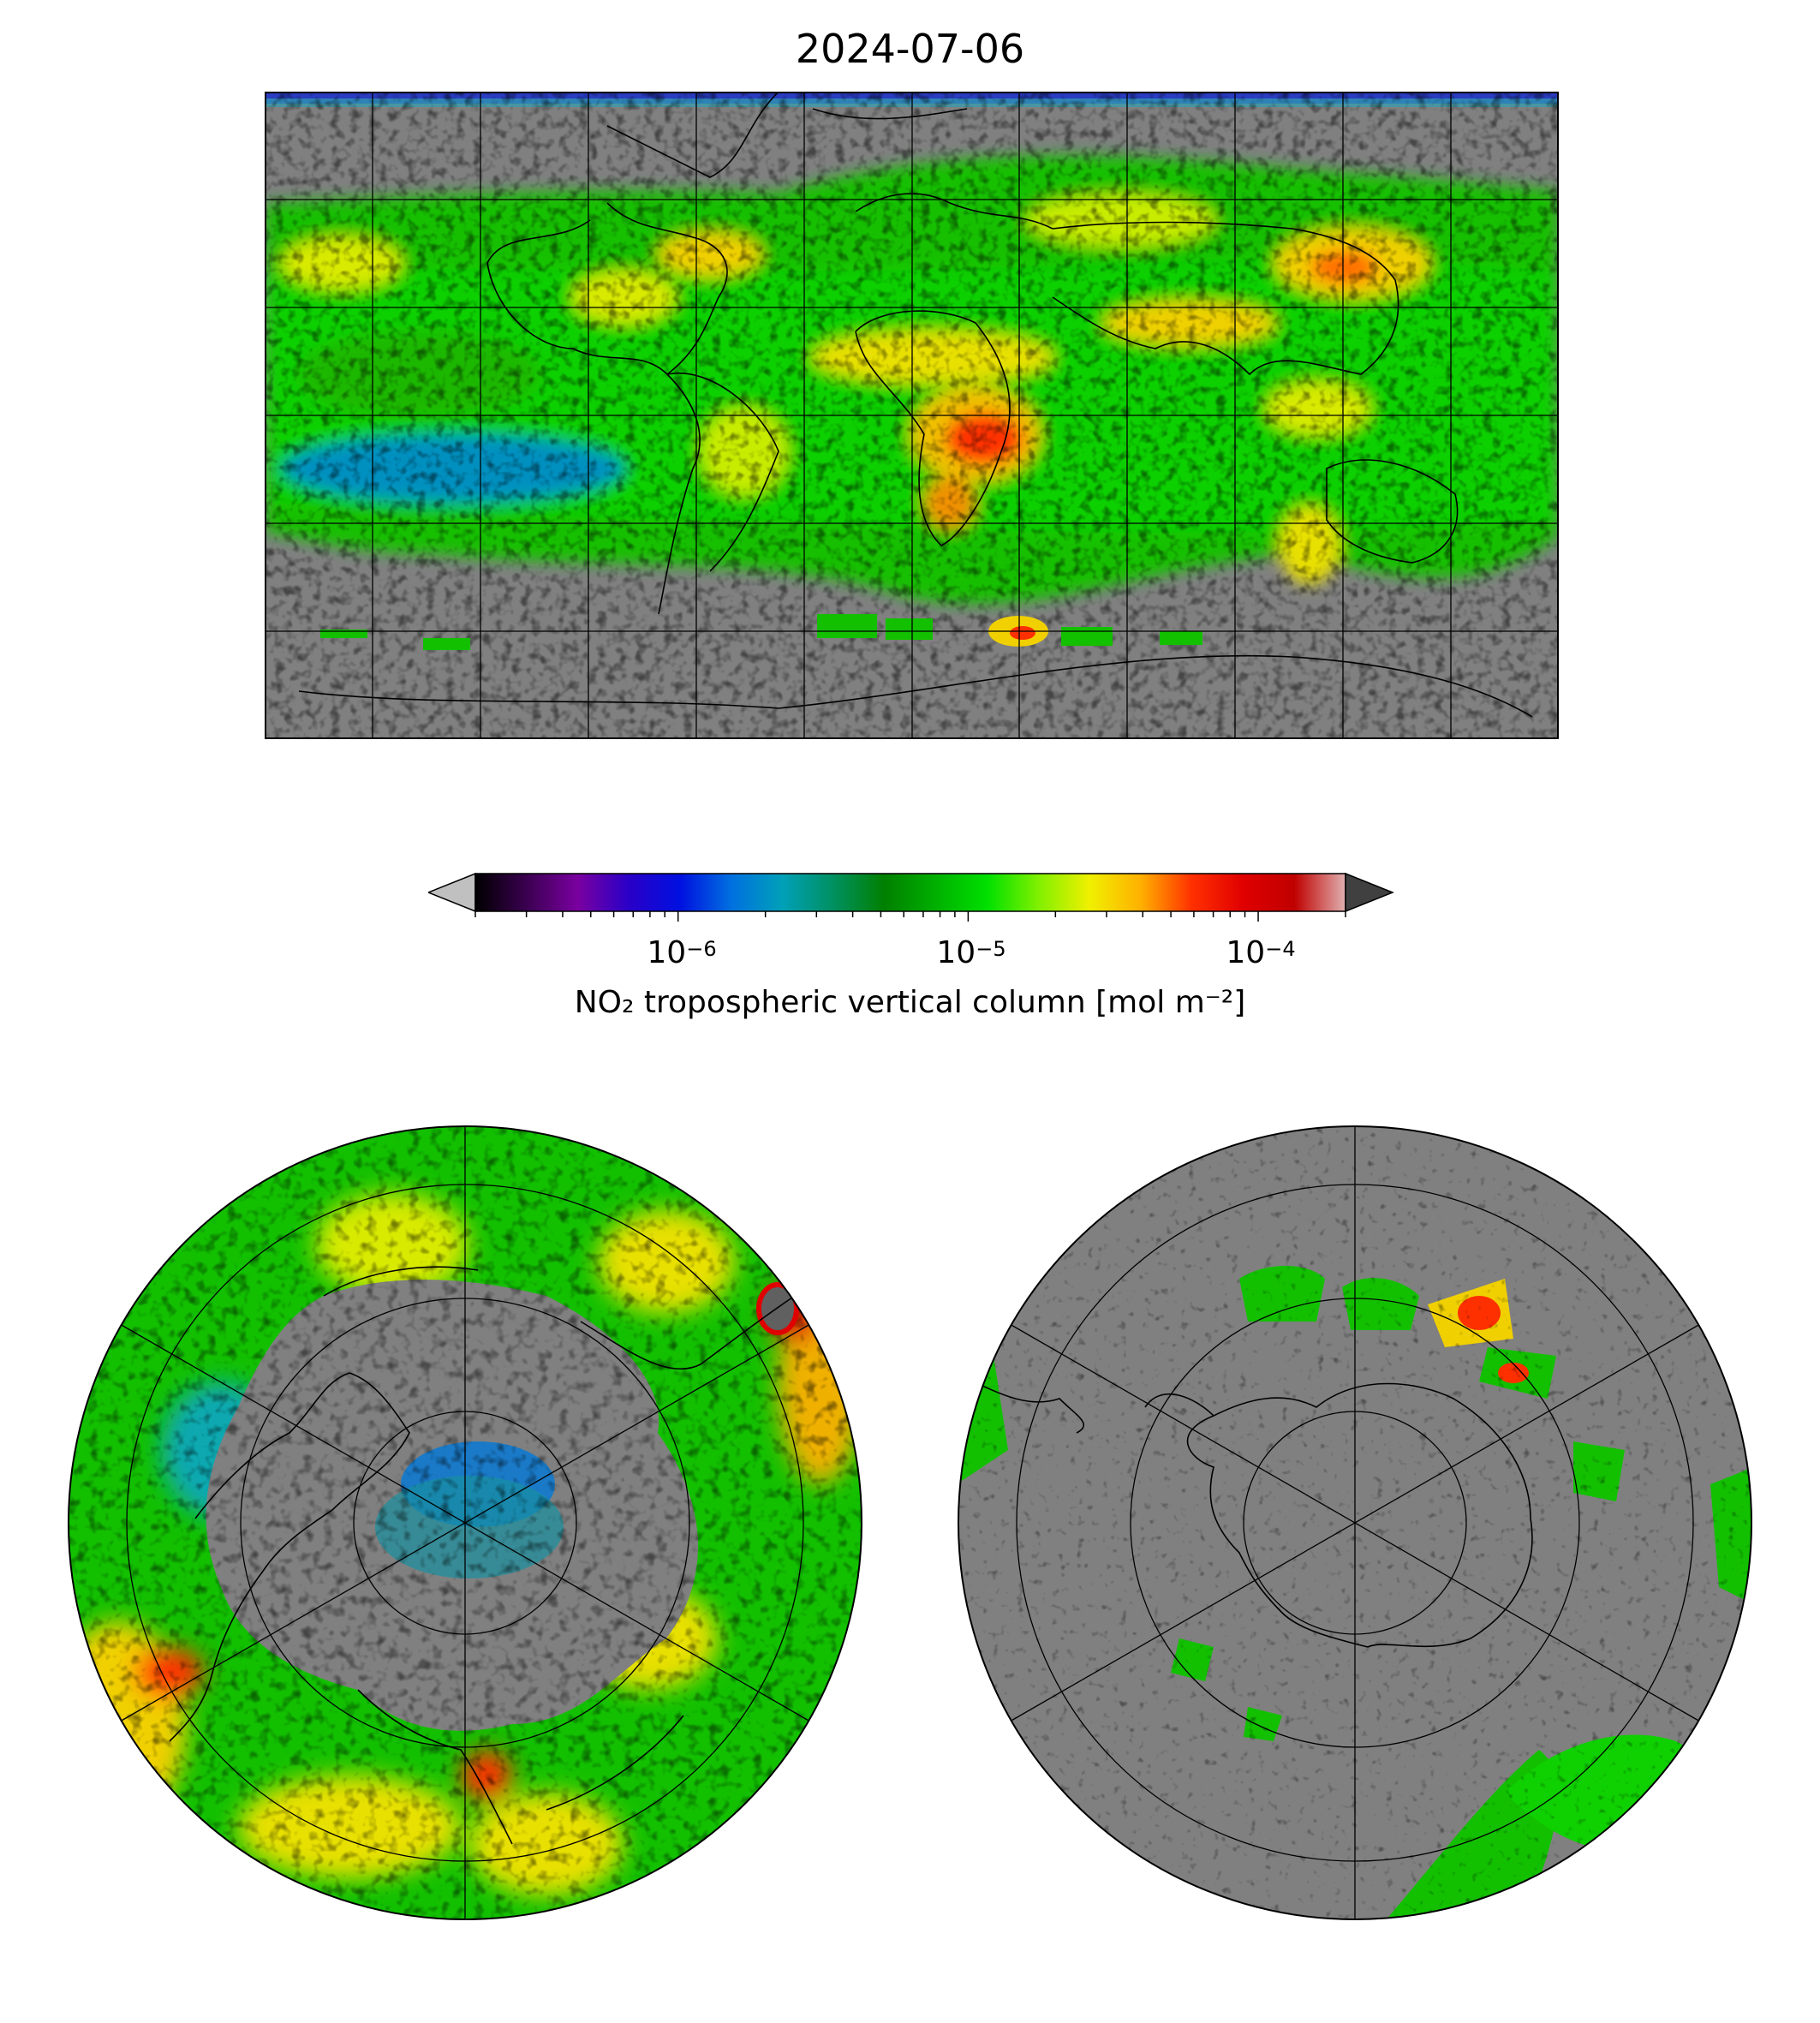 This screenshot has height=2023, width=1820. I want to click on figure-title: 2024-07-06, so click(910, 49).